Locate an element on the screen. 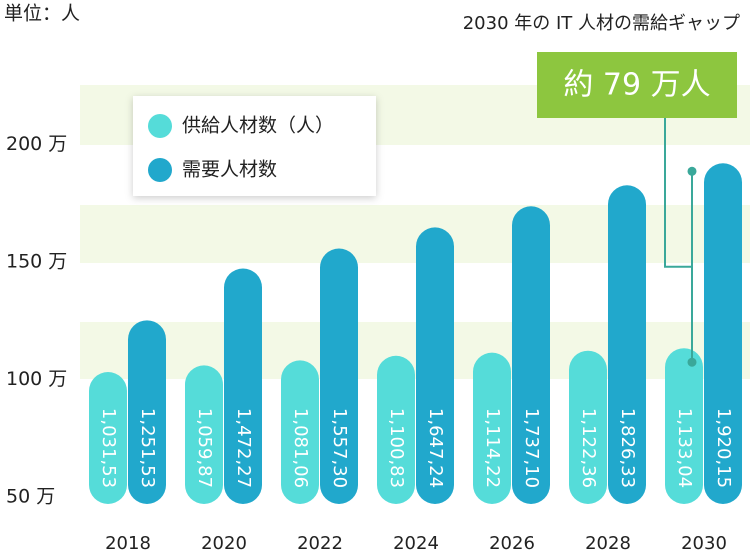 Image resolution: width=750 pixels, height=557 pixels. legend is located at coordinates (254, 146).